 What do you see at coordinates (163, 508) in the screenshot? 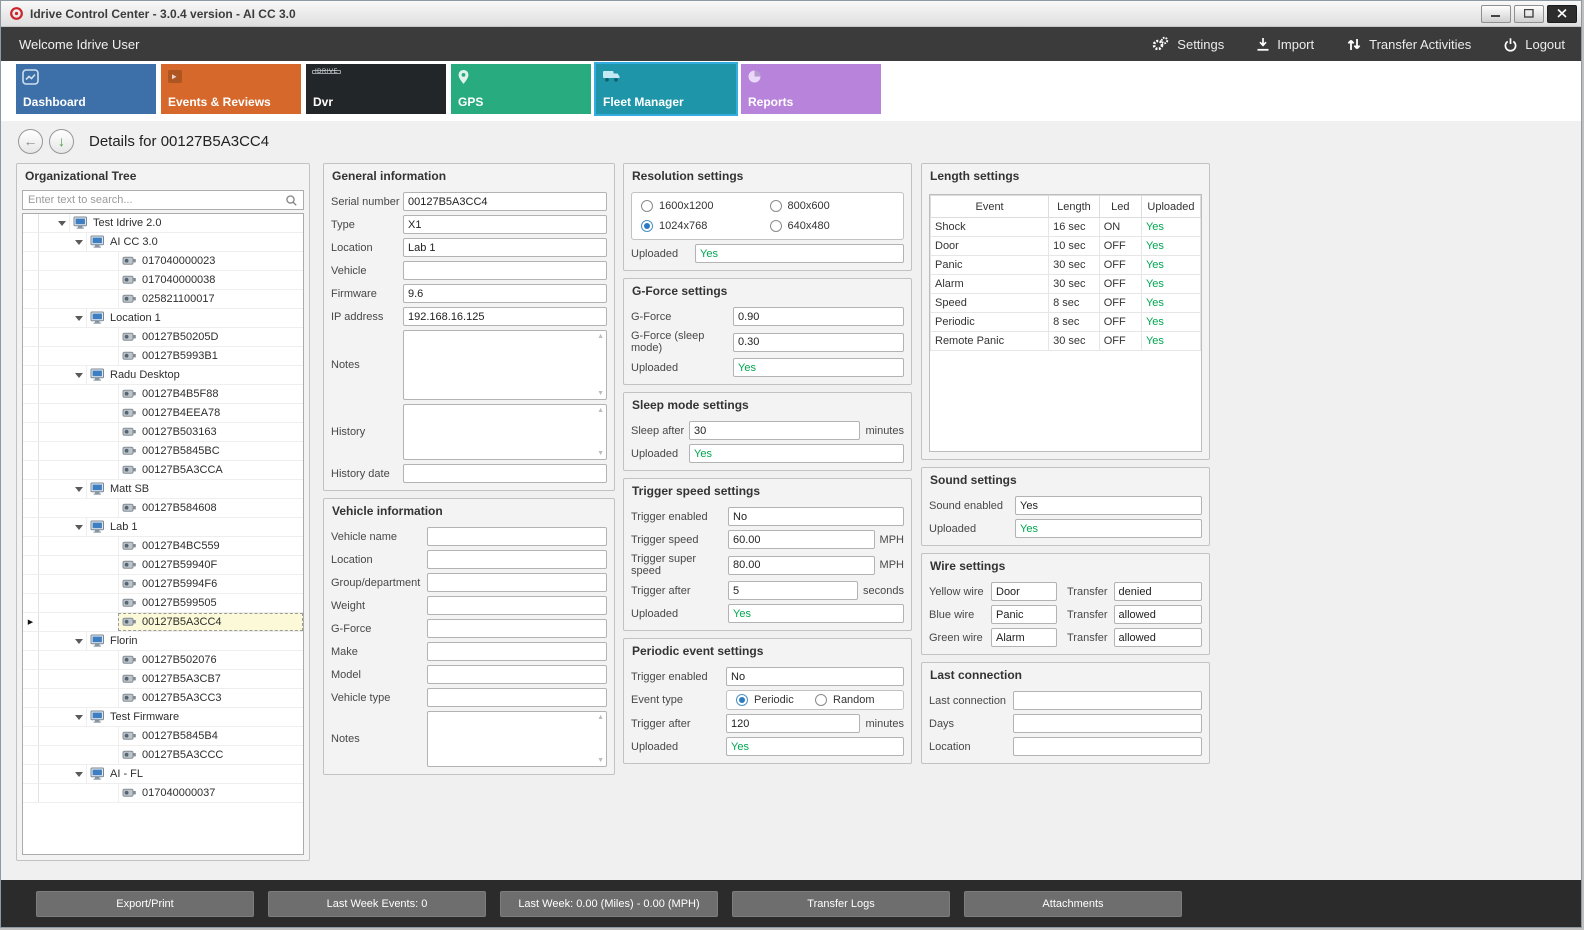
I see `tree-item: 00127B584608` at bounding box center [163, 508].